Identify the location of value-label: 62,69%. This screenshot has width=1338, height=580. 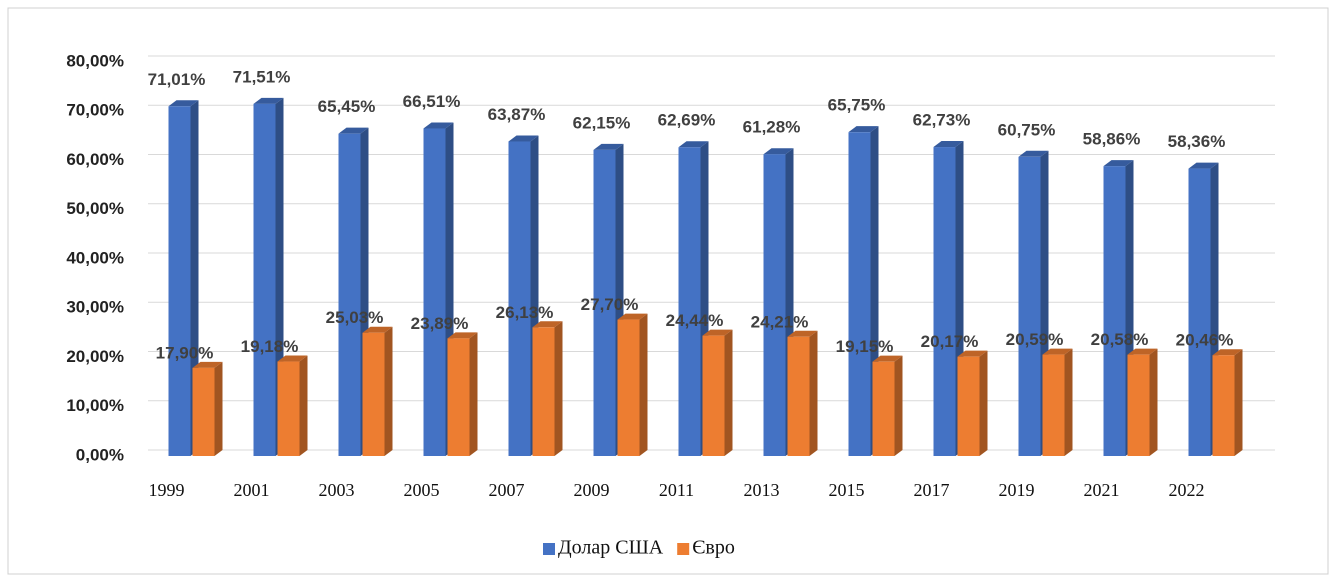
(687, 120).